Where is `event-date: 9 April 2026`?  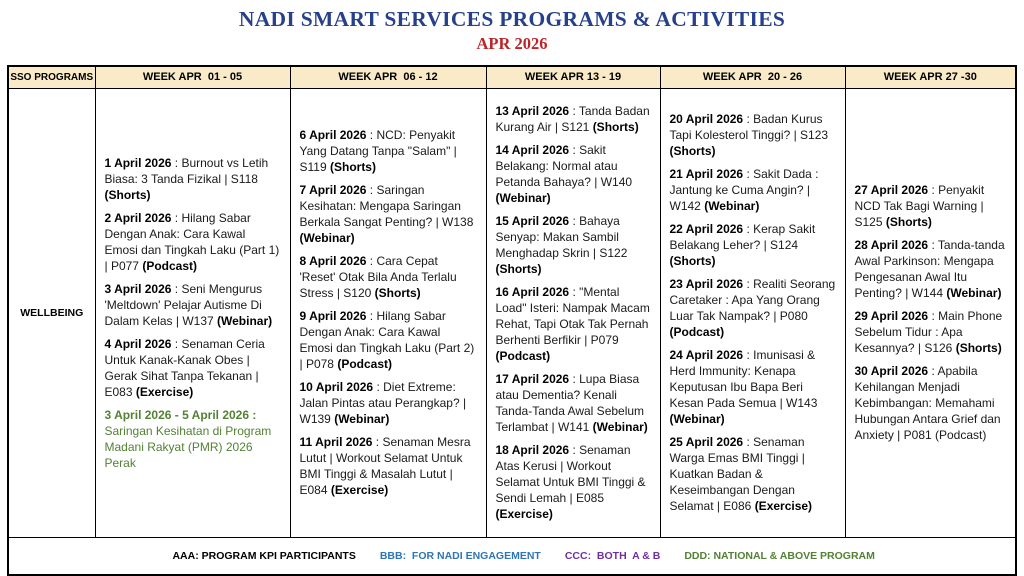 event-date: 9 April 2026 is located at coordinates (333, 316).